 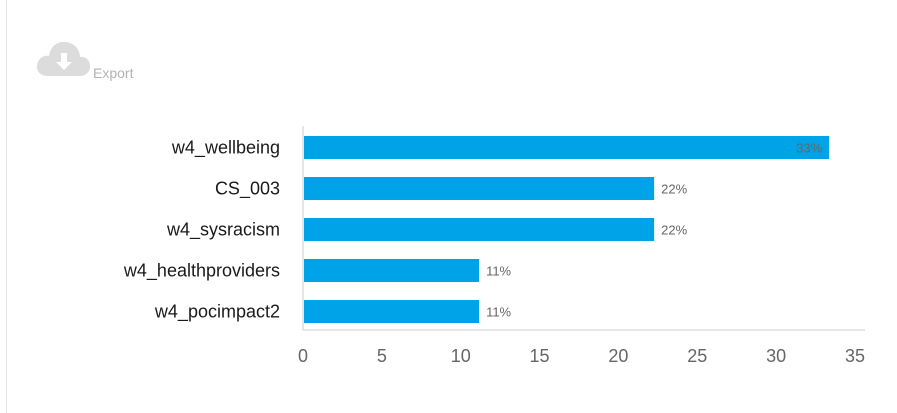 What do you see at coordinates (113, 73) in the screenshot?
I see `export-label: Export` at bounding box center [113, 73].